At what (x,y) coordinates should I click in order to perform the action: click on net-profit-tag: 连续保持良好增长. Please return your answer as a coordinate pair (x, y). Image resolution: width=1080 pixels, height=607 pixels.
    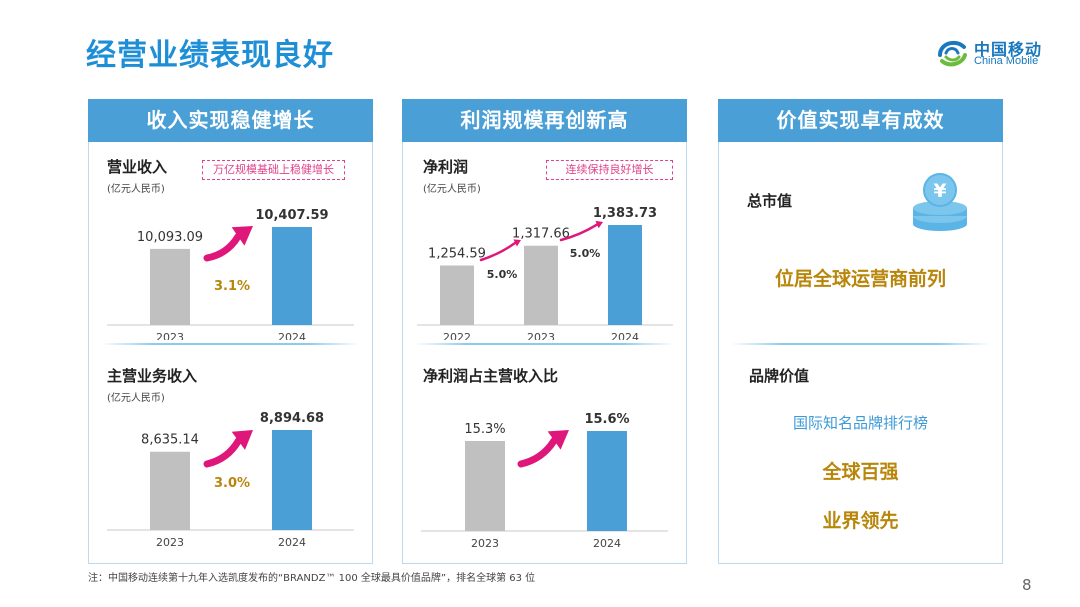
    Looking at the image, I should click on (609, 170).